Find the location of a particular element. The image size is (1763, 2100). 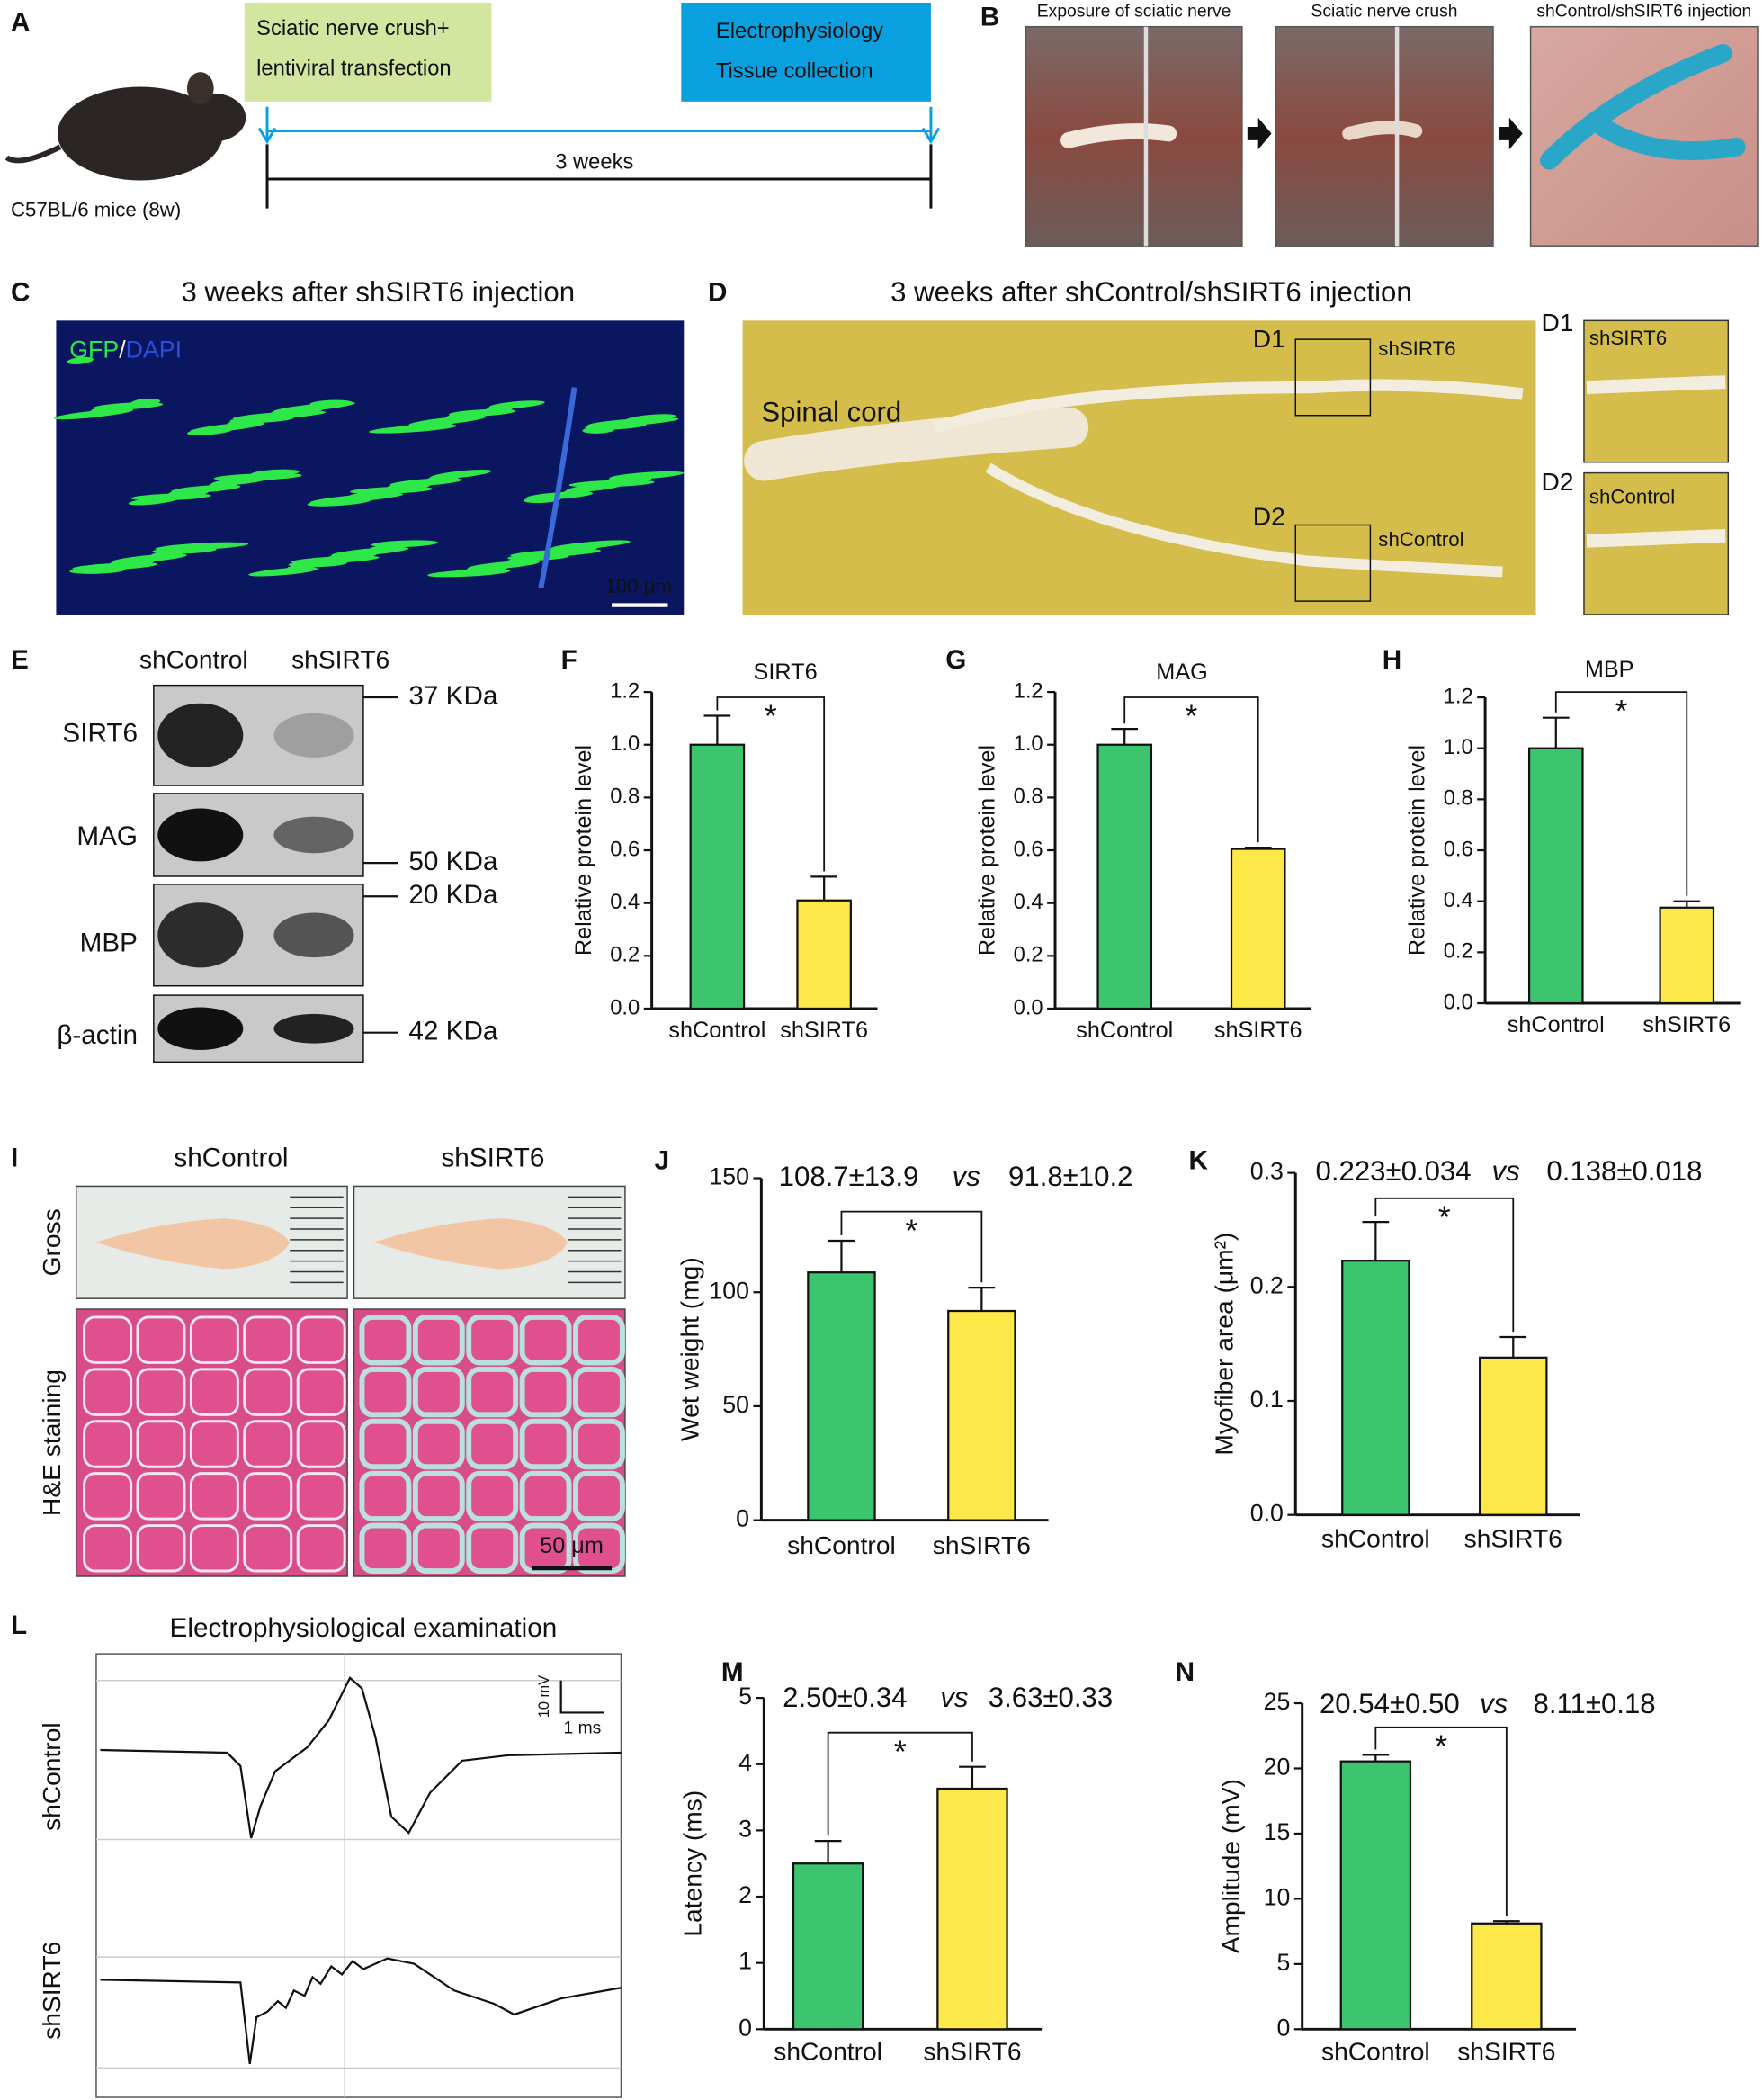

step-box is located at coordinates (806, 52).